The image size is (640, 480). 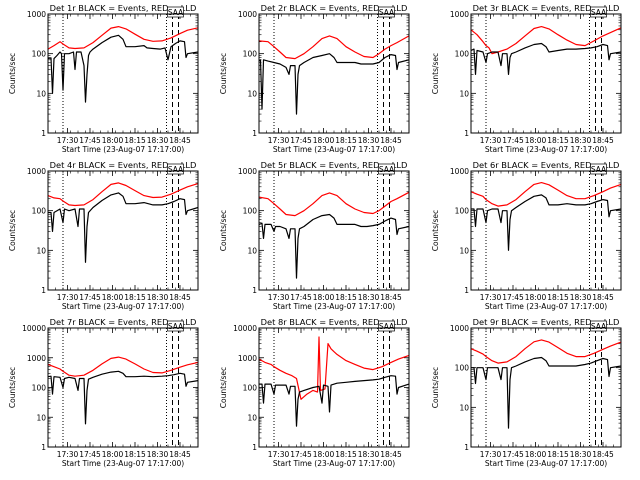 What do you see at coordinates (34, 328) in the screenshot?
I see `y-tick-label: 10000` at bounding box center [34, 328].